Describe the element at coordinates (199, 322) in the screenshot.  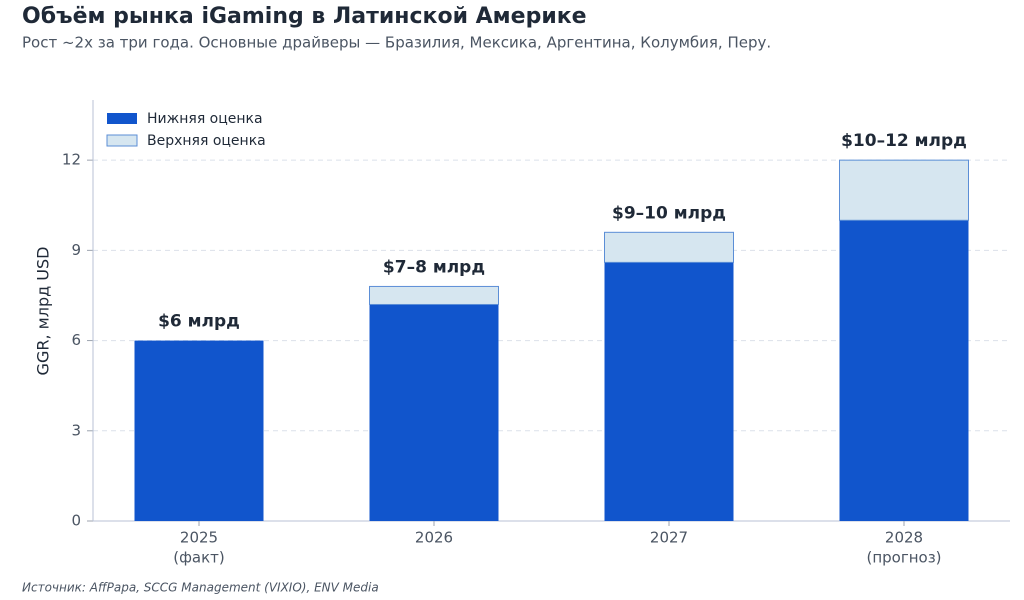
I see `bar-annotation: $6 млрд` at that location.